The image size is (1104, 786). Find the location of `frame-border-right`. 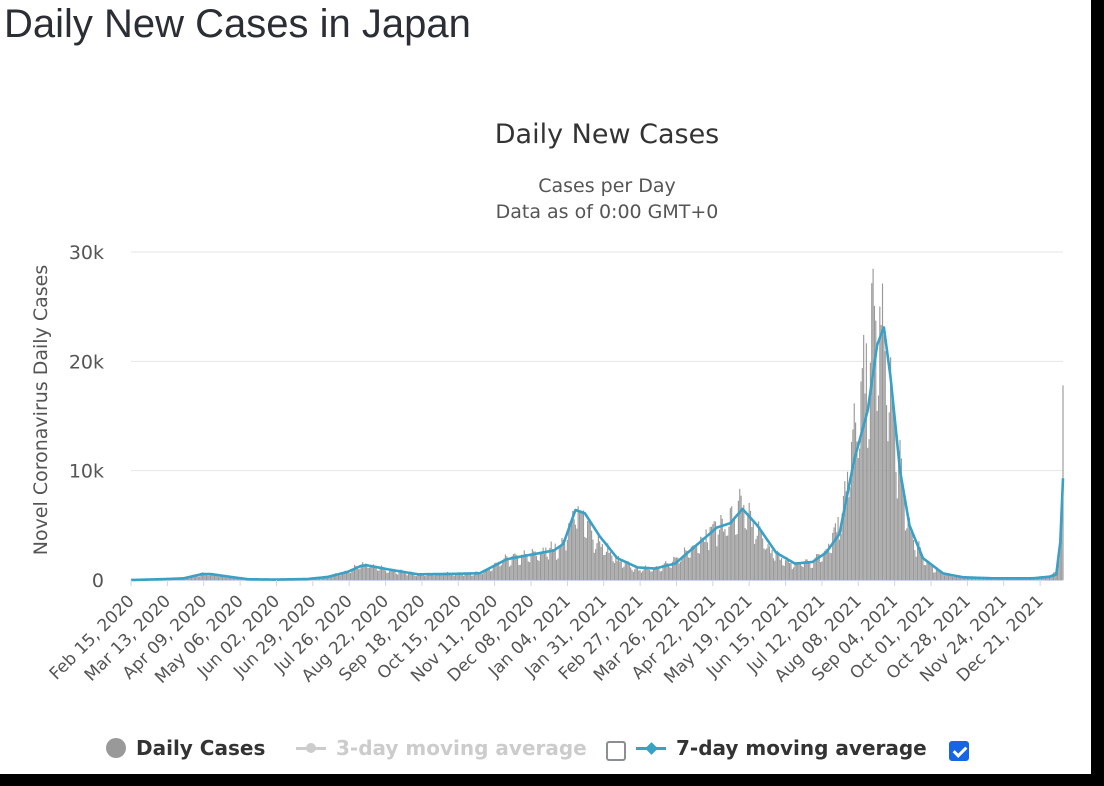

frame-border-right is located at coordinates (1097, 393).